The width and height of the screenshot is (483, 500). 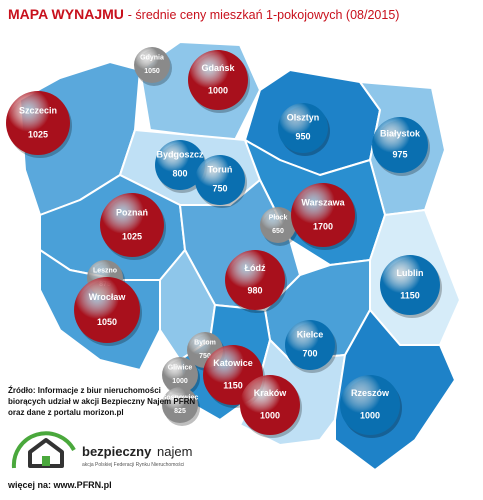 I want to click on city: Poznań 1025, so click(x=133, y=226).